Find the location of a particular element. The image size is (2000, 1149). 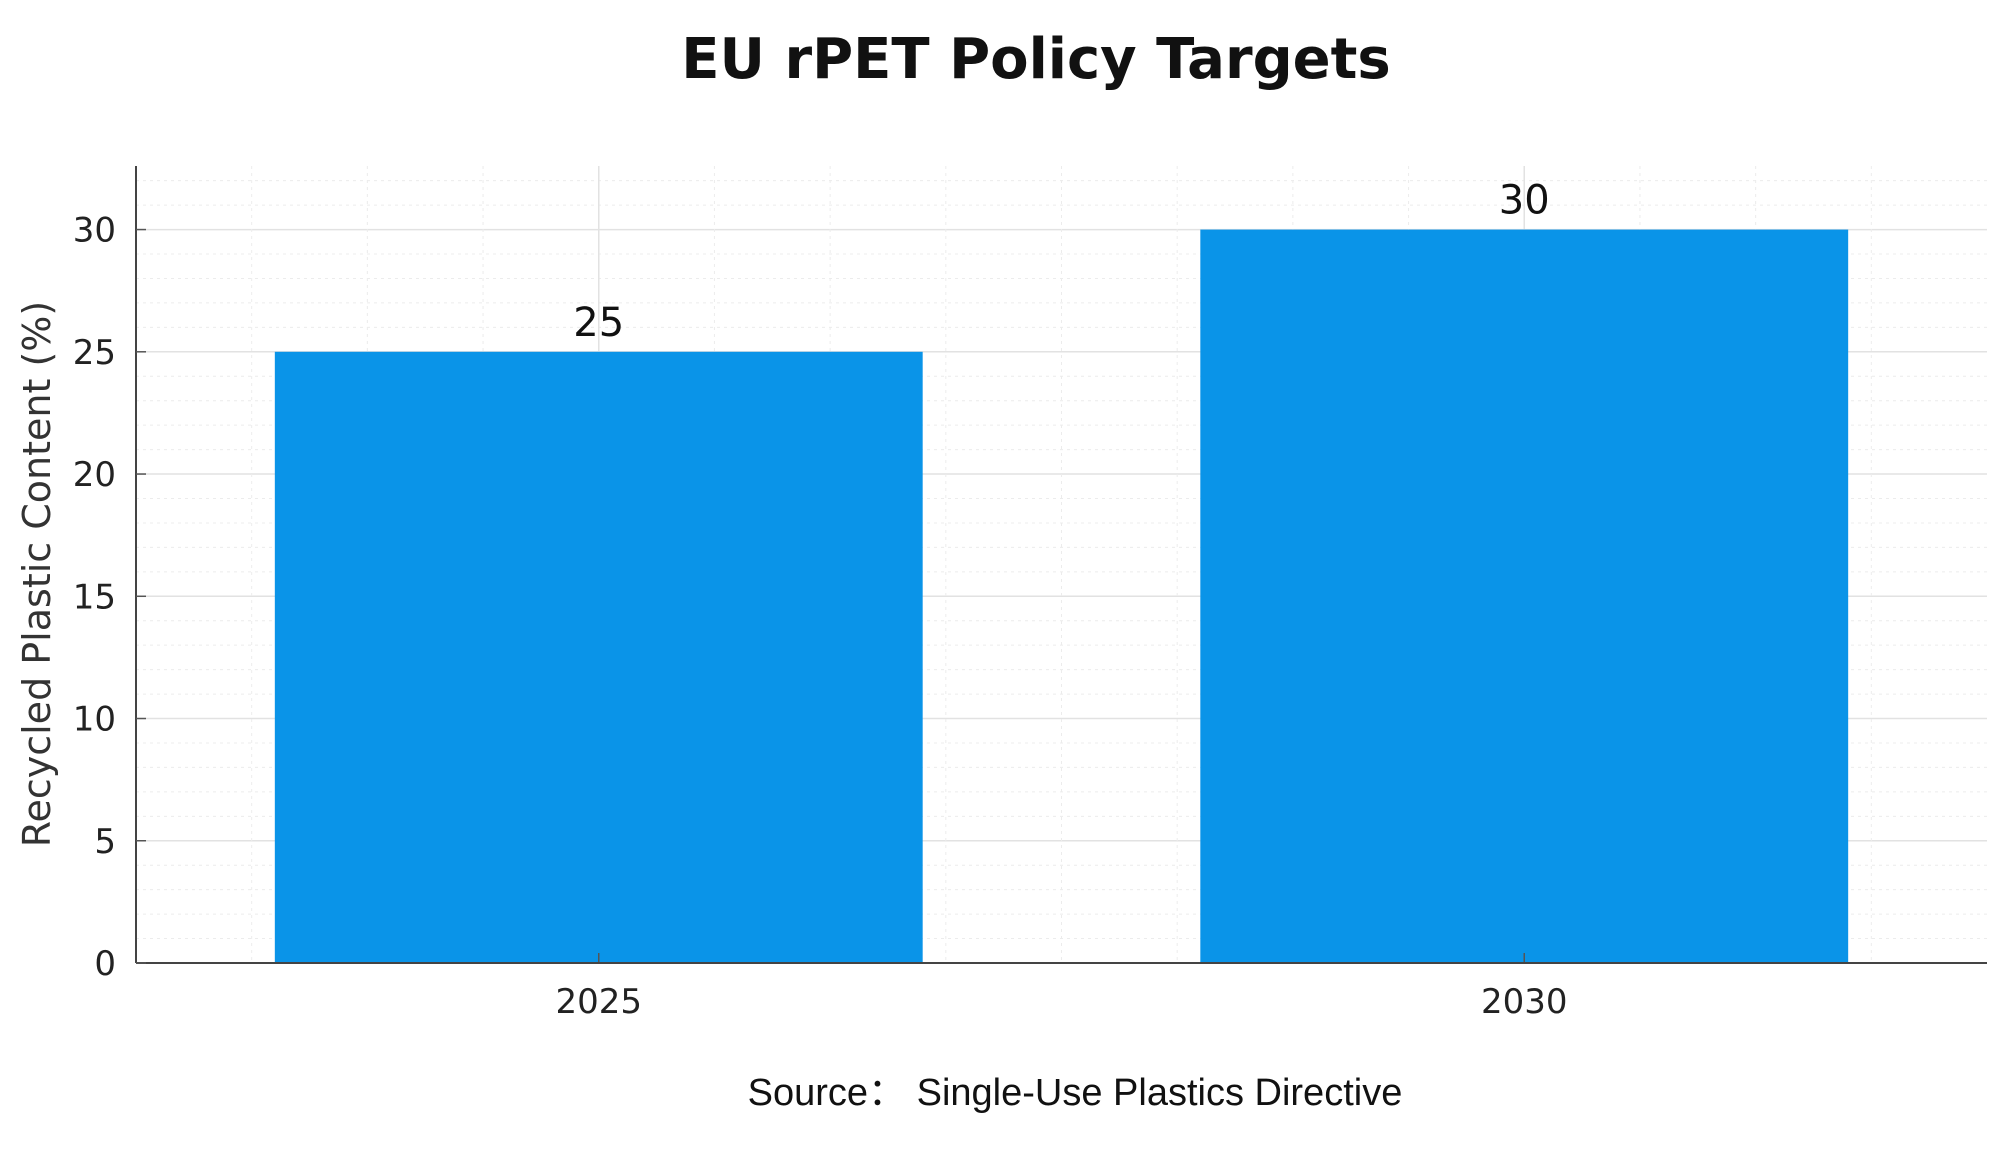

x-tick-label: 2025 is located at coordinates (598, 1002).